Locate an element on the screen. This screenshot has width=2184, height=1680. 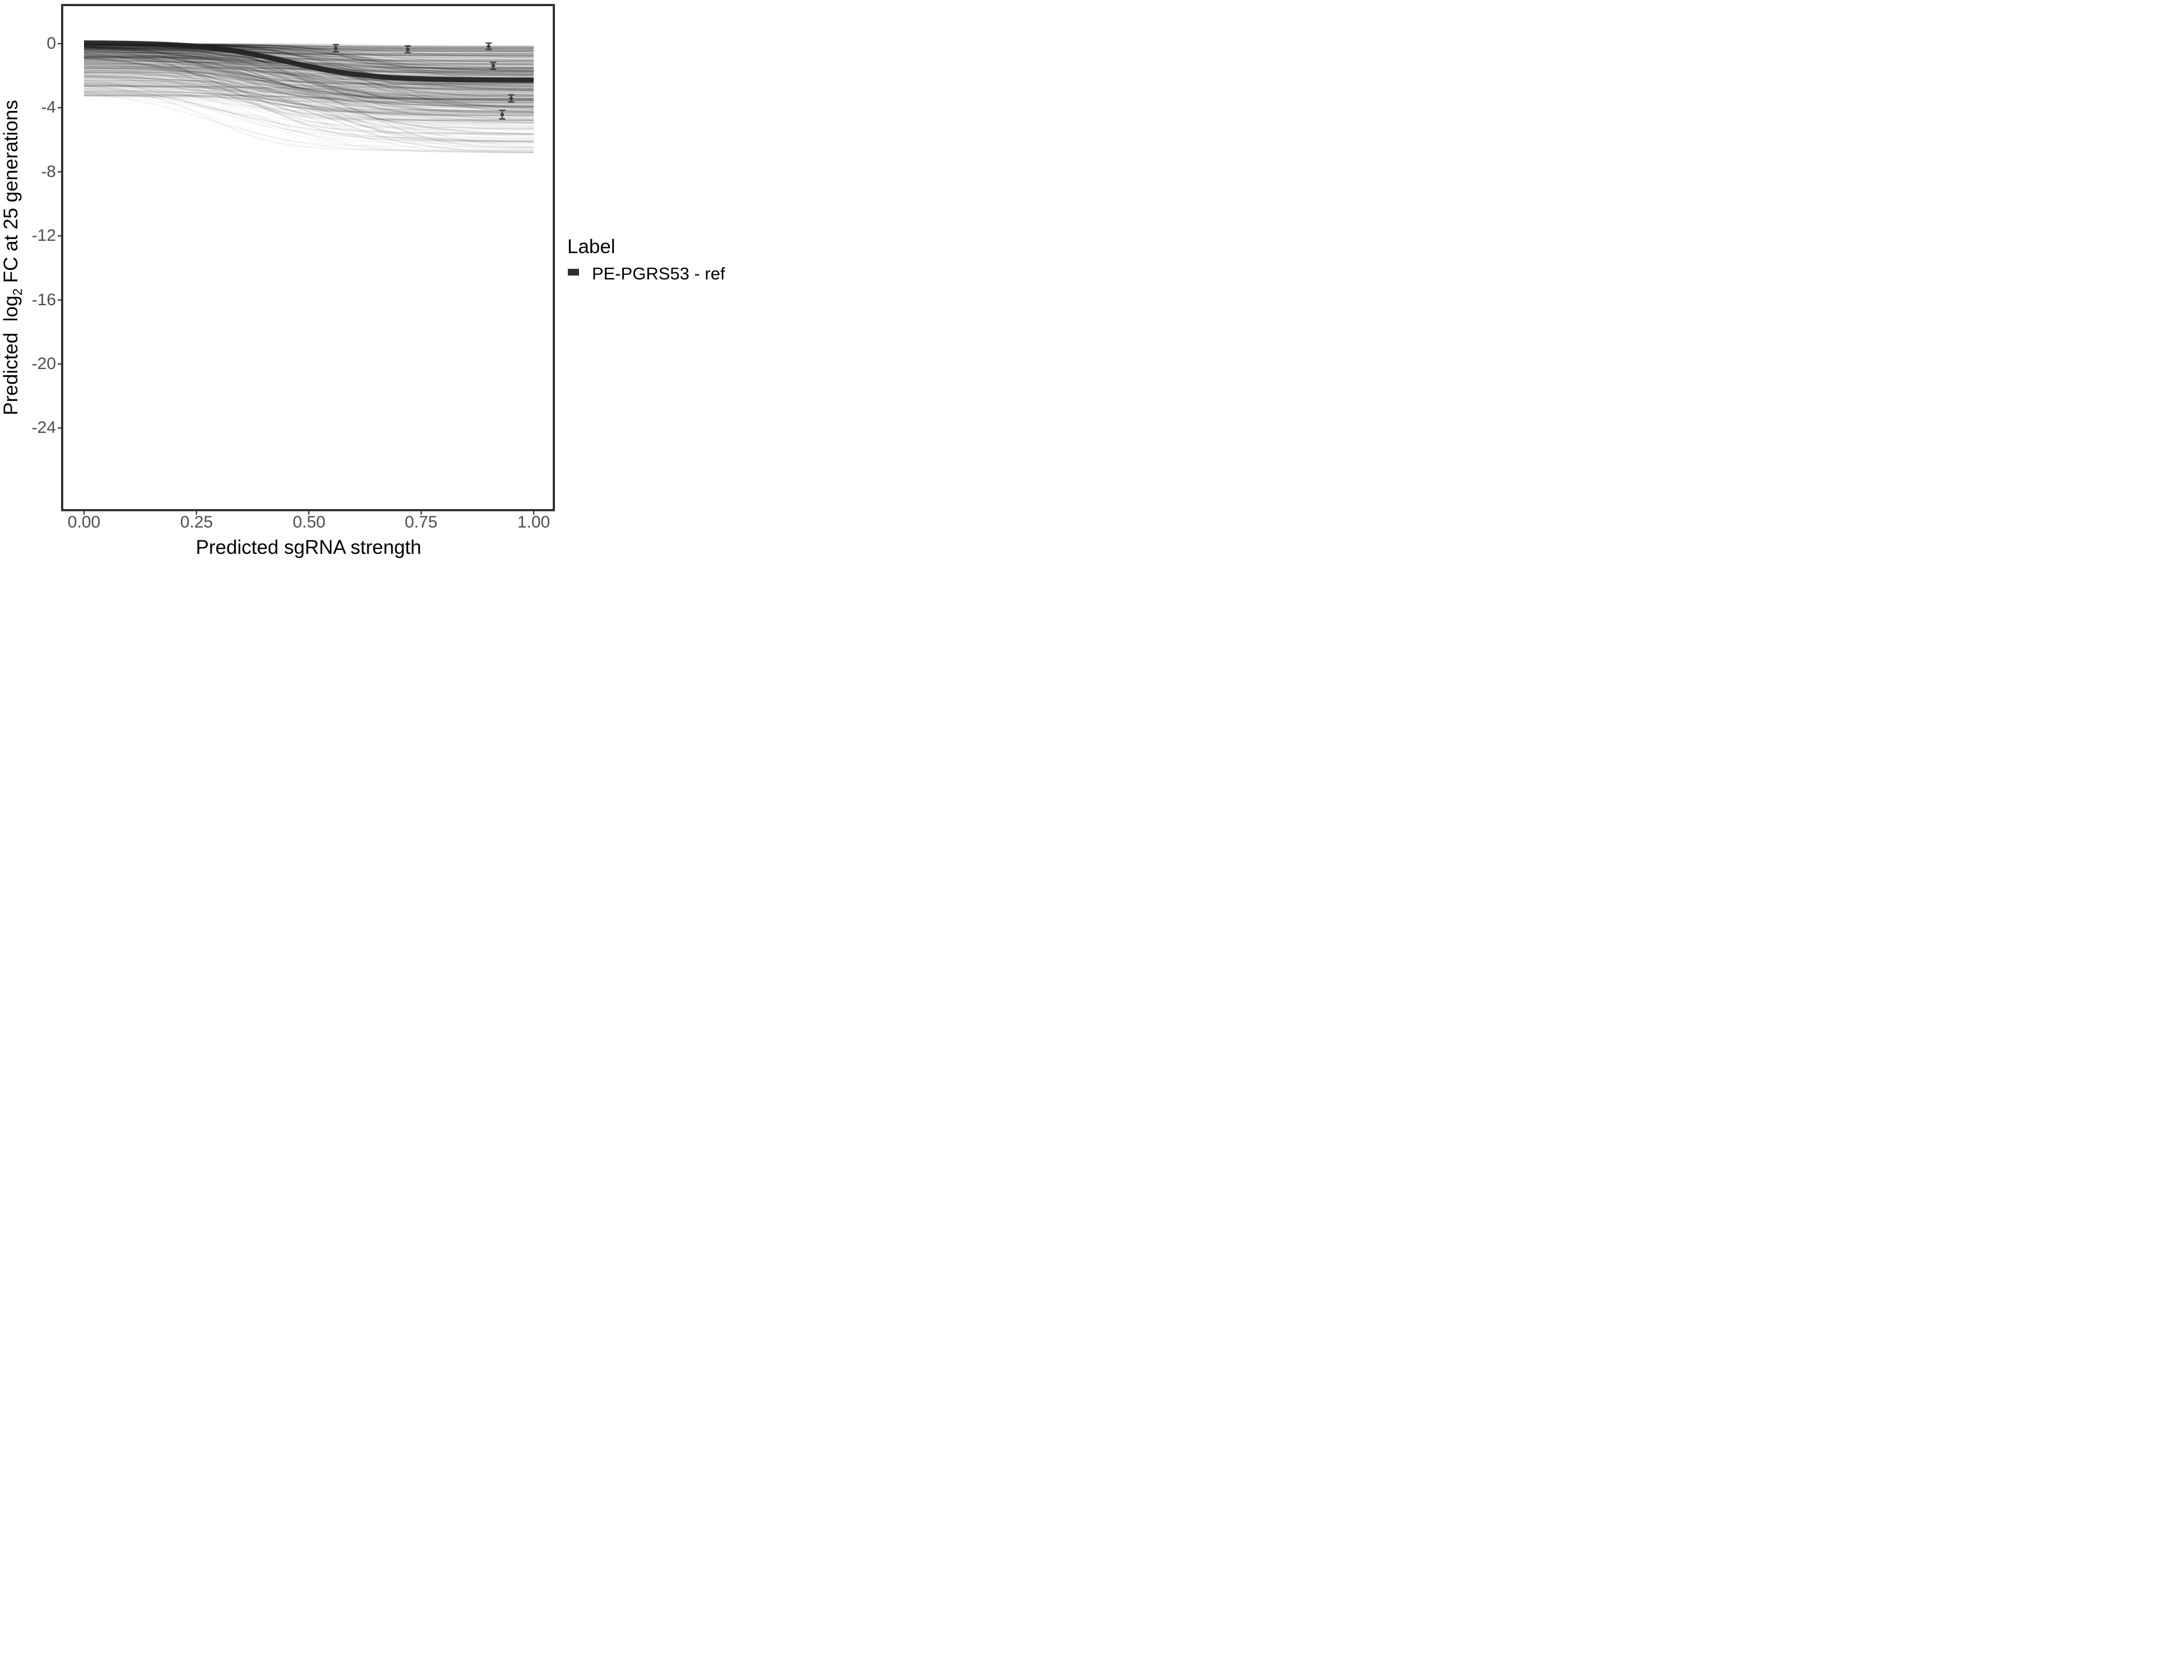
panel-border is located at coordinates (308, 258).